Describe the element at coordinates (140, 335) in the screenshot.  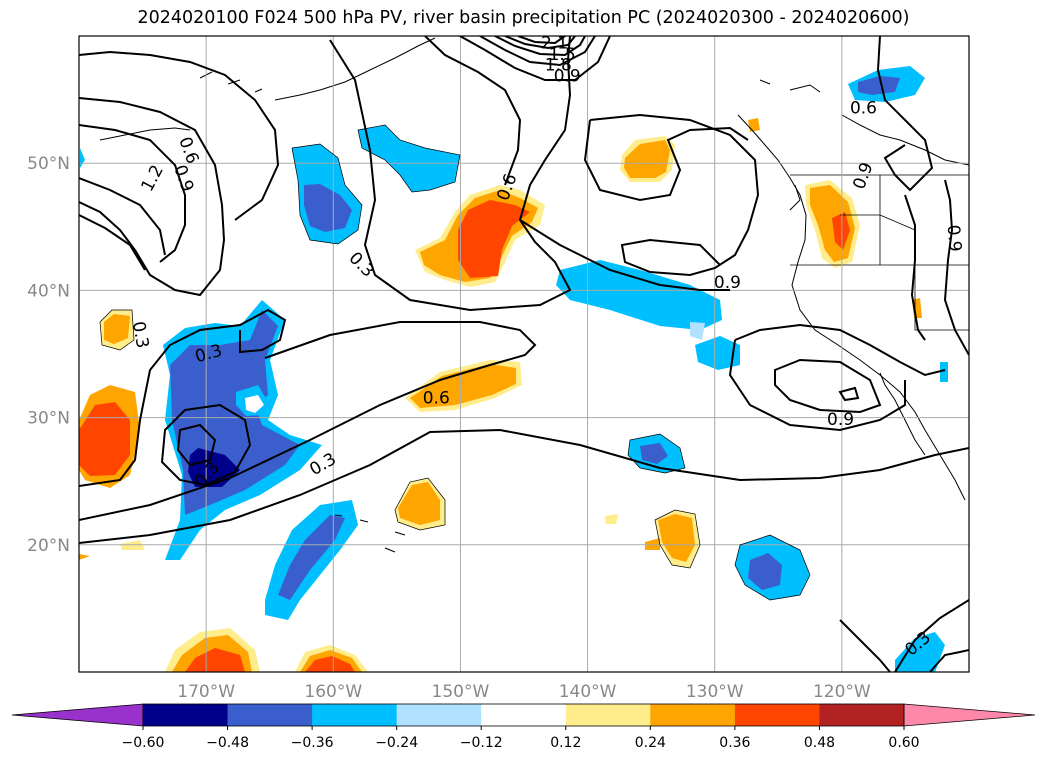
I see `contour-label: 0.3` at that location.